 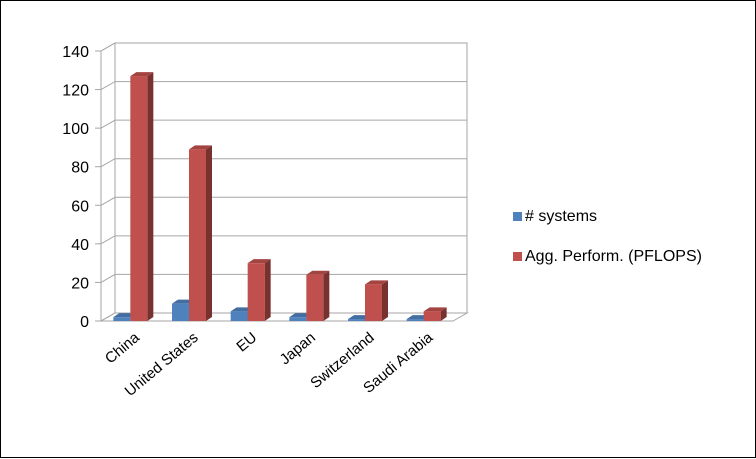 What do you see at coordinates (84, 322) in the screenshot?
I see `y-tick-label: 0` at bounding box center [84, 322].